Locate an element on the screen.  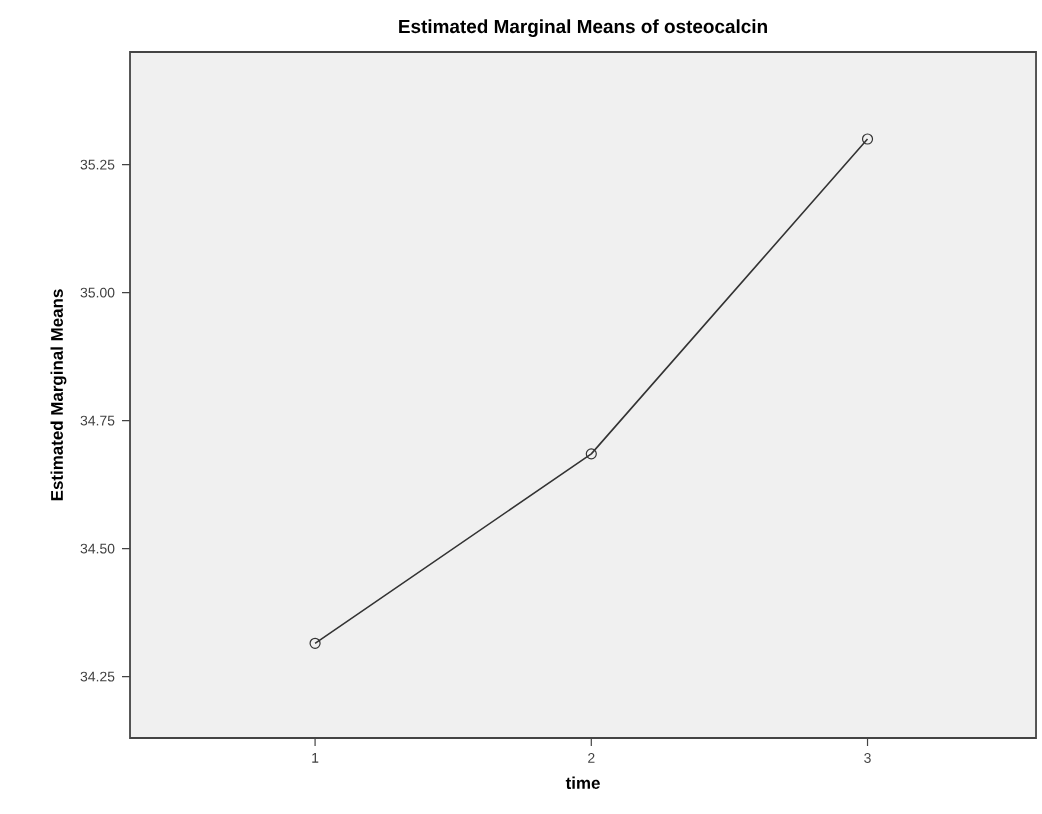
y-axis-title: Estimated Marginal Means is located at coordinates (58, 395).